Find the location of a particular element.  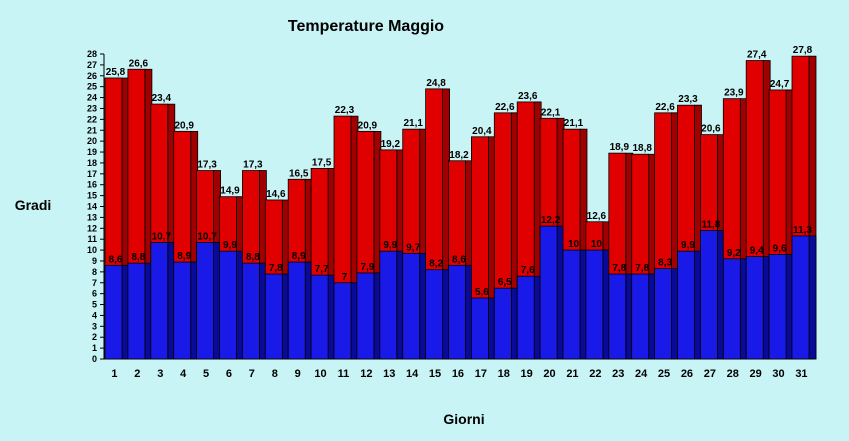

min-temp-label: 9,2 is located at coordinates (734, 253).